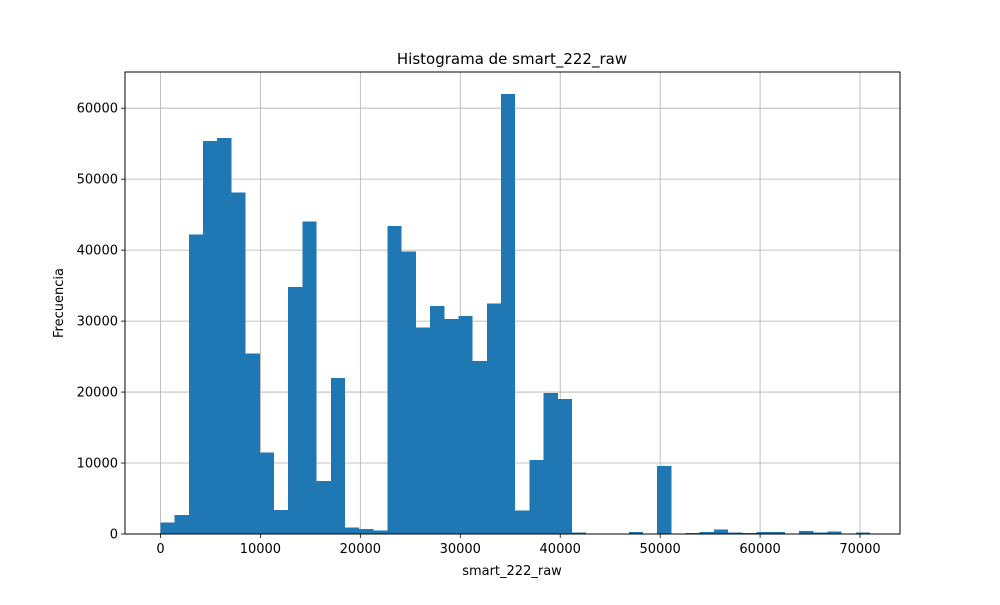 Image resolution: width=1000 pixels, height=605 pixels. What do you see at coordinates (97, 180) in the screenshot?
I see `y-tick-label: 50000` at bounding box center [97, 180].